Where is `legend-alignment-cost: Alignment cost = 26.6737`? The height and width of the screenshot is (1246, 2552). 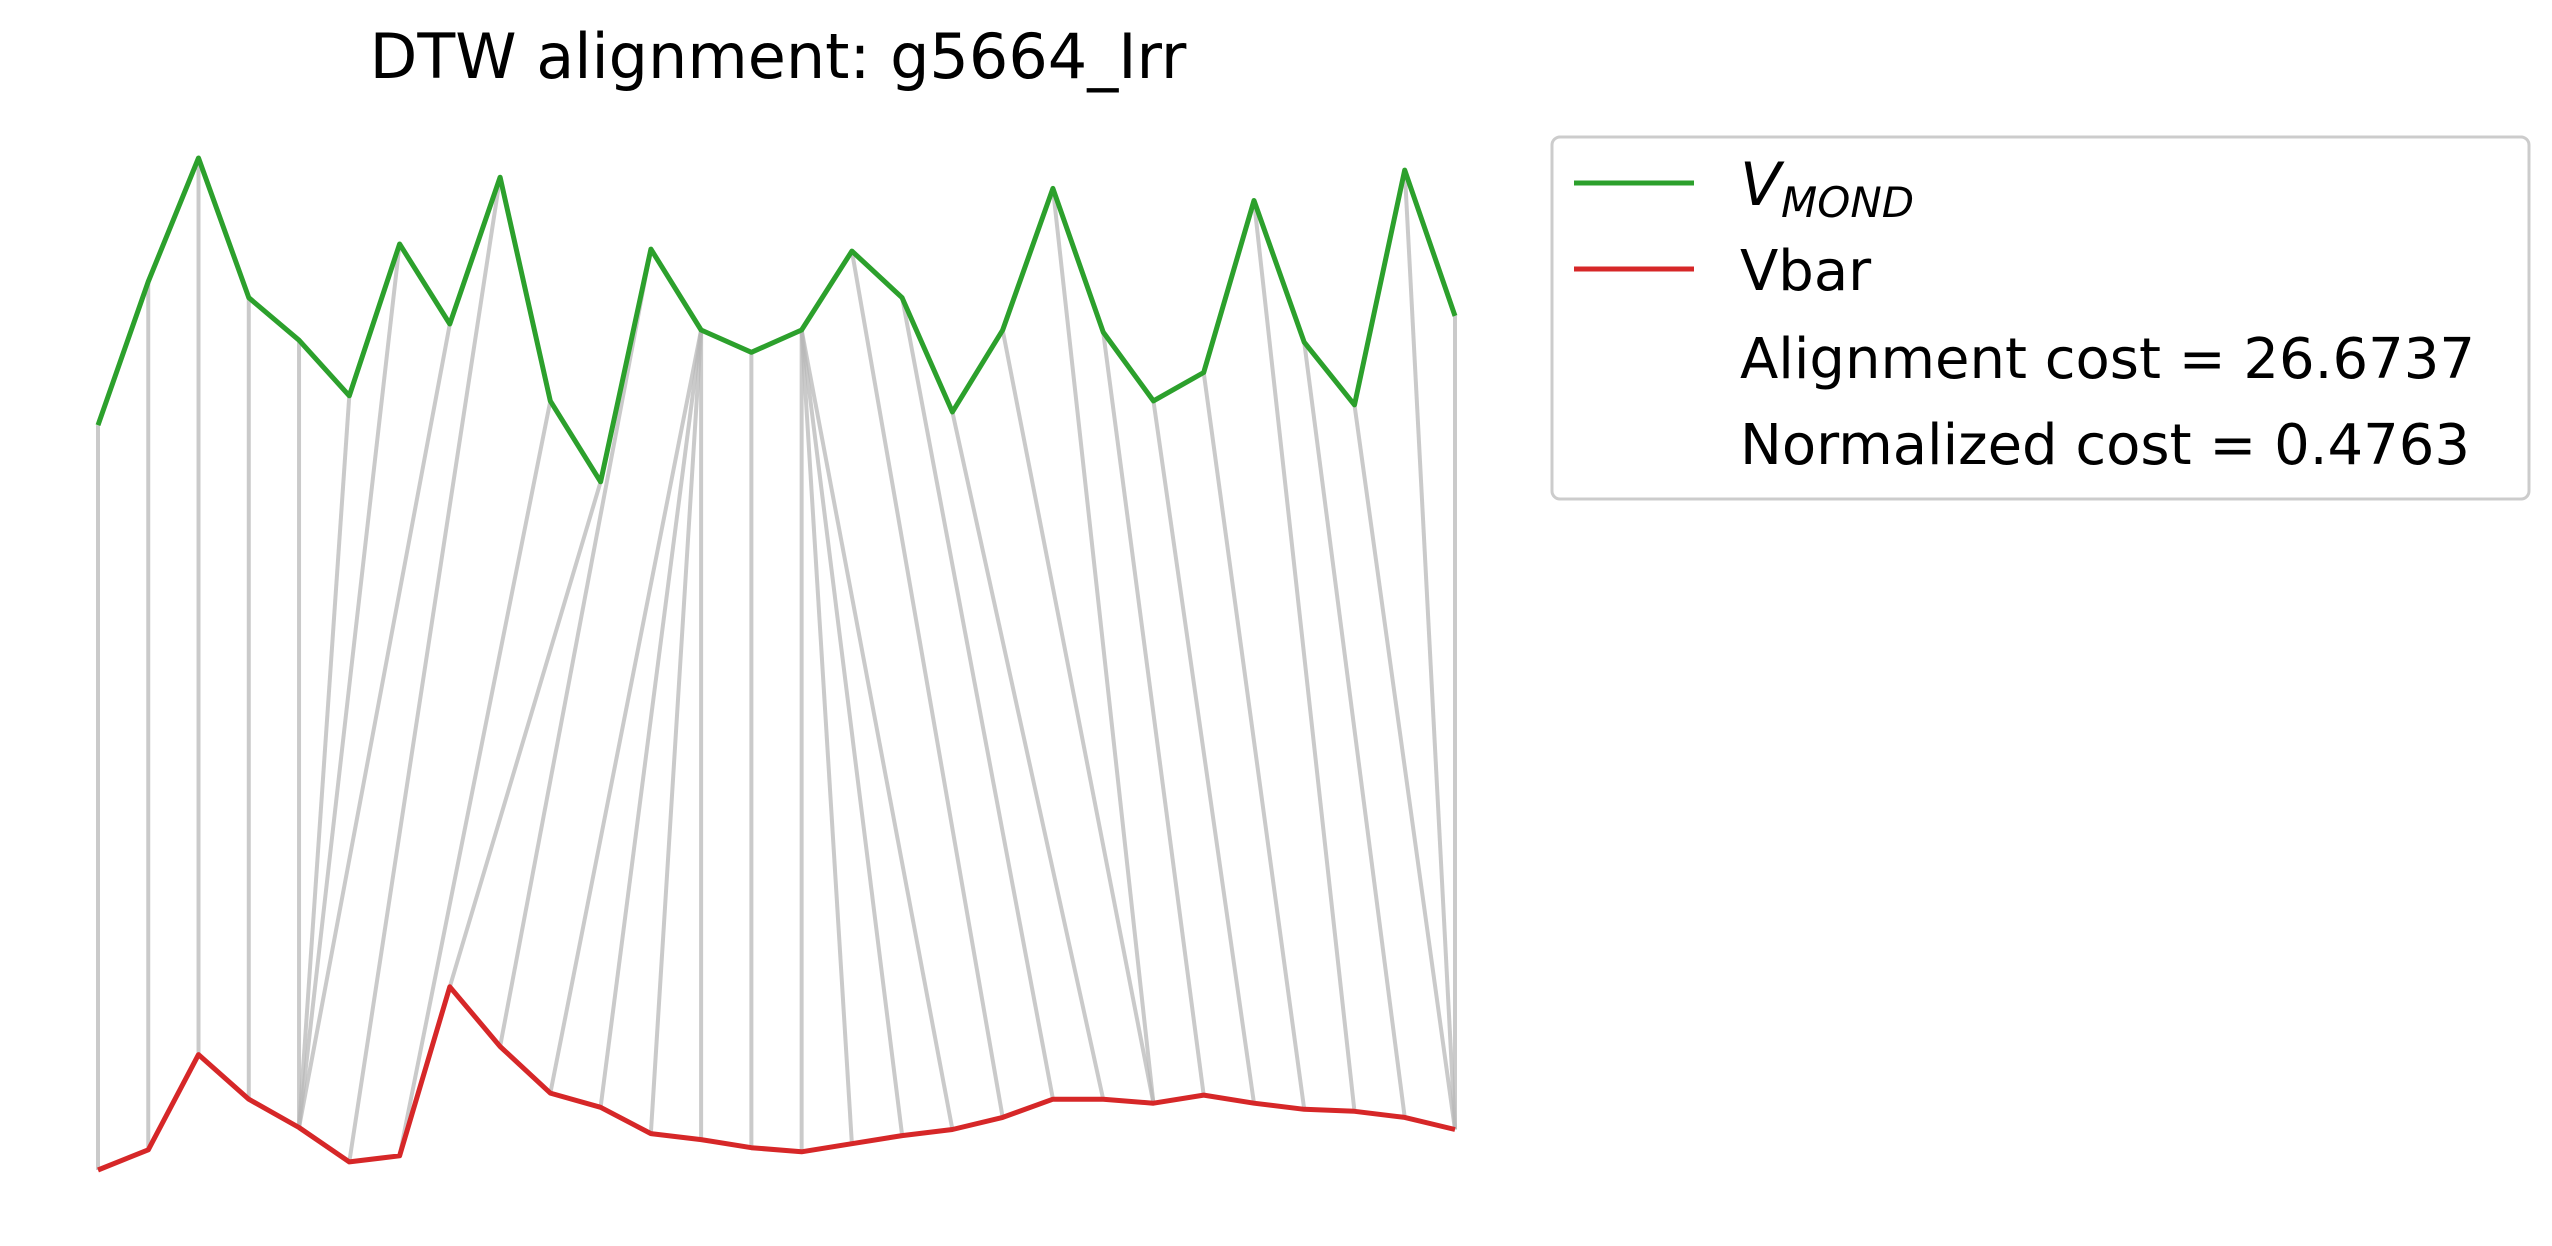
legend-alignment-cost: Alignment cost = 26.6737 is located at coordinates (2107, 359).